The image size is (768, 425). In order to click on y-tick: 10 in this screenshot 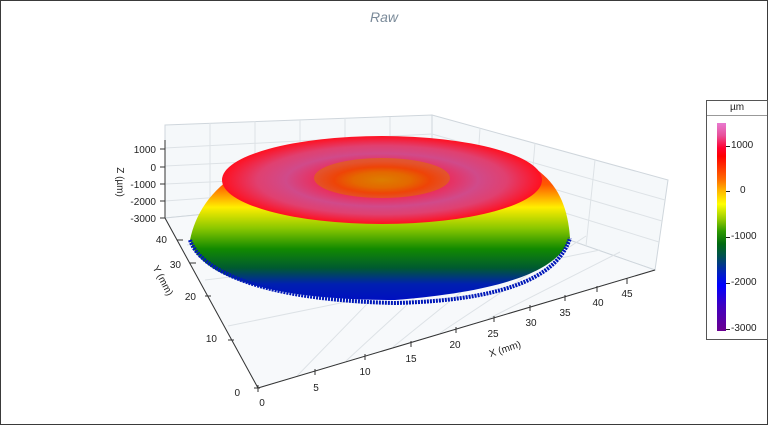, I will do `click(212, 339)`.